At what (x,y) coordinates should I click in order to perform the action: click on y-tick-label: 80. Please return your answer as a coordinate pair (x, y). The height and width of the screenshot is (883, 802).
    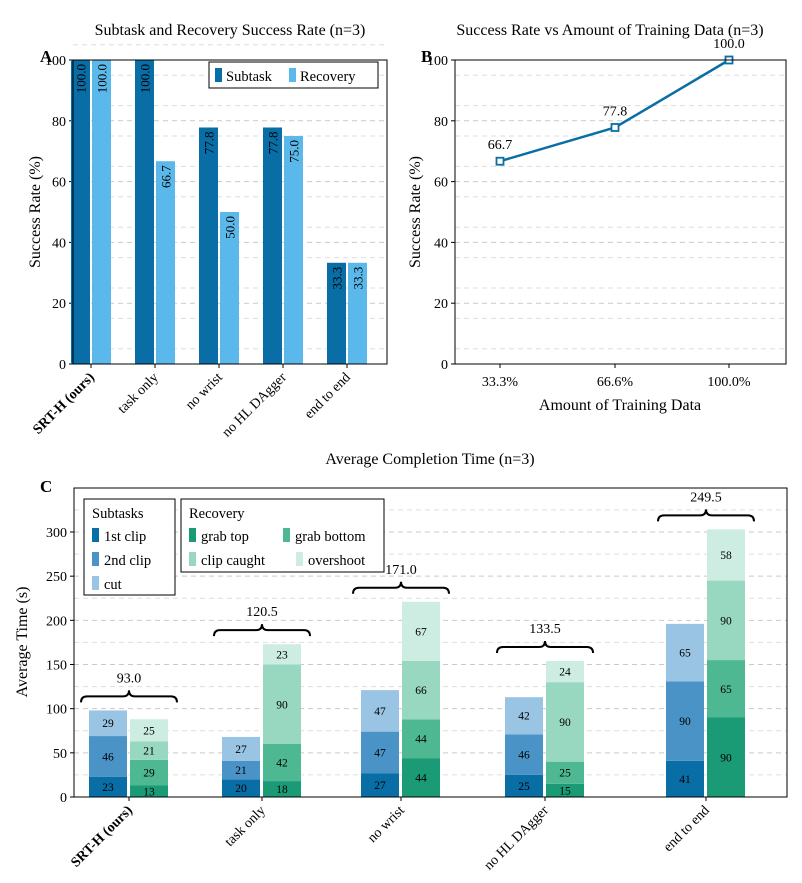
    Looking at the image, I should click on (441, 122).